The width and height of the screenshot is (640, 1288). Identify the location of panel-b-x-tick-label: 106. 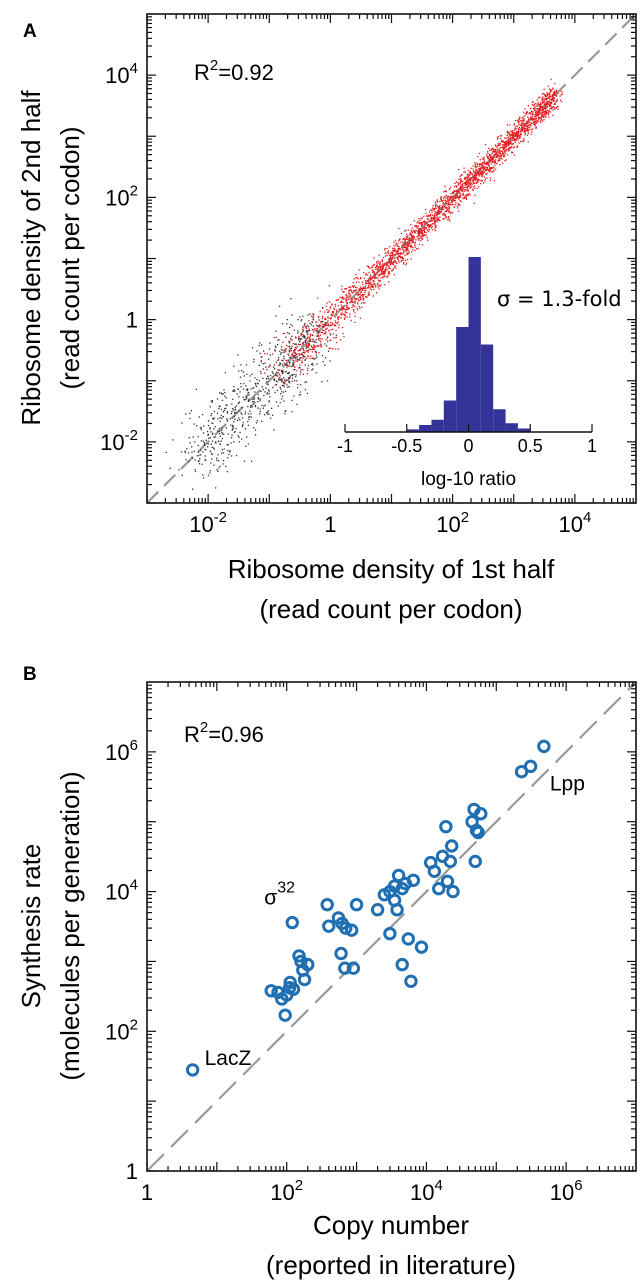
(566, 1191).